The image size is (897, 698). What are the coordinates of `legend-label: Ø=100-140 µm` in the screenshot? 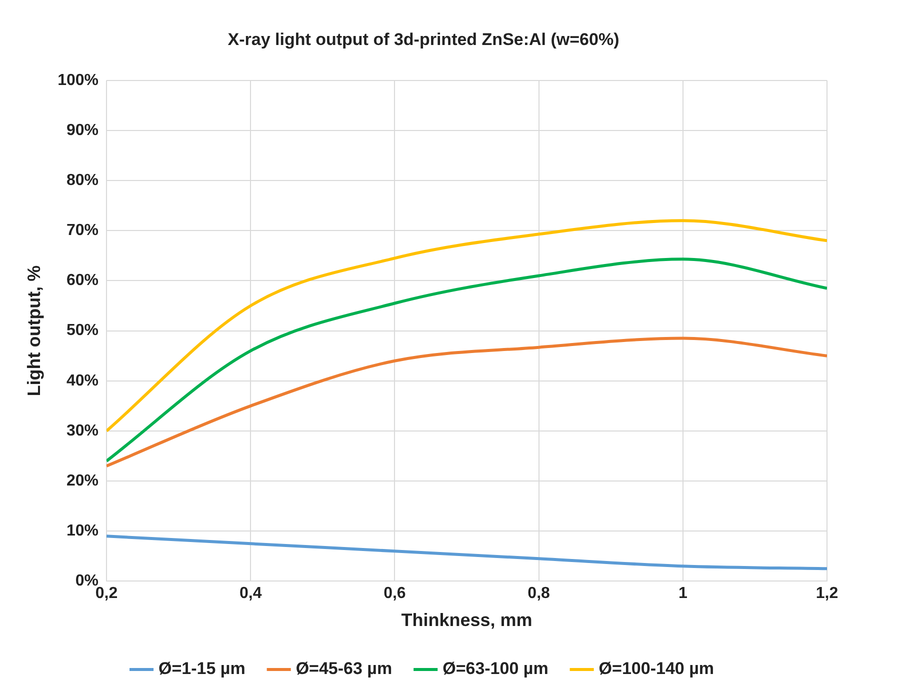 It's located at (656, 668).